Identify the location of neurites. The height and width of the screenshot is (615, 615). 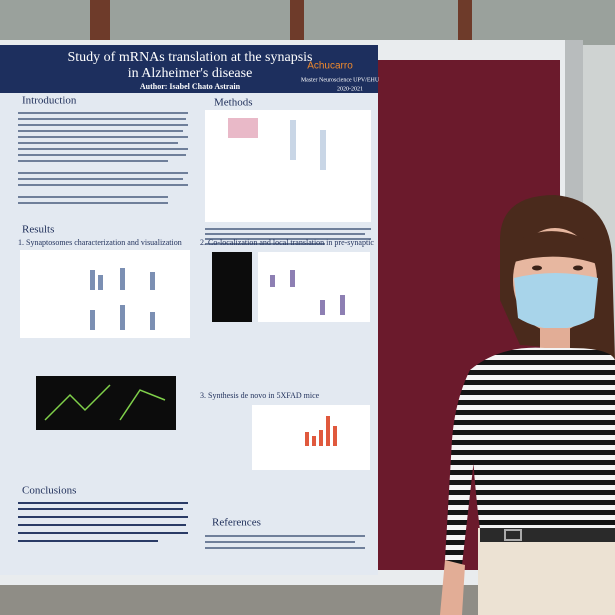
(105, 402).